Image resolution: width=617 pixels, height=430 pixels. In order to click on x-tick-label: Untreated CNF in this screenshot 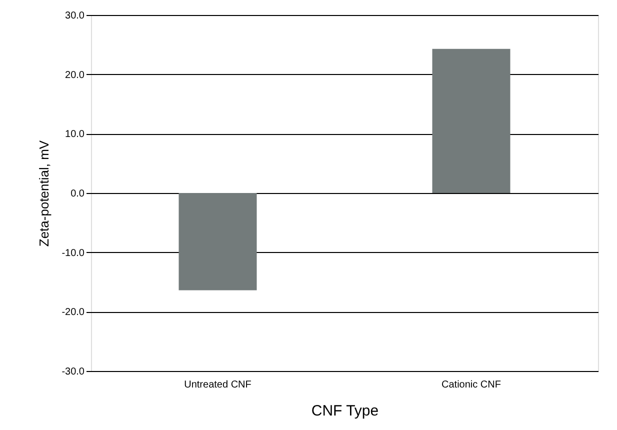, I will do `click(218, 385)`.